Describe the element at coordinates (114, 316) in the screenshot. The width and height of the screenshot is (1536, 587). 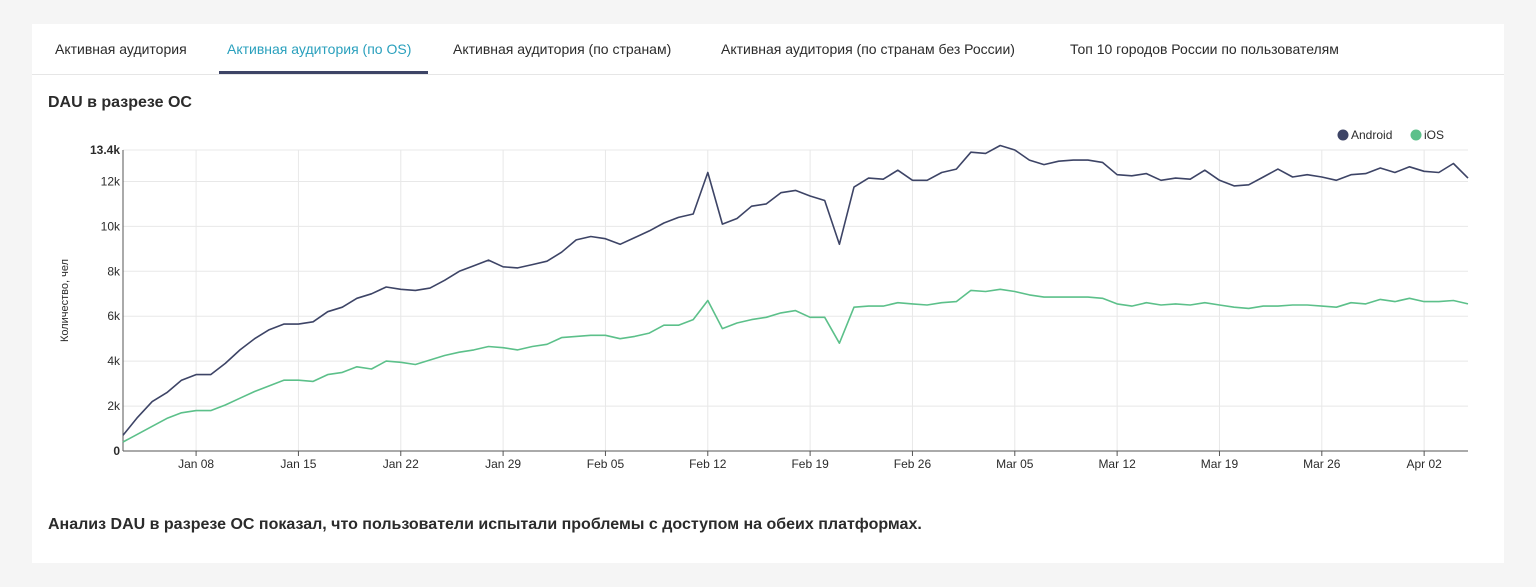
I see `y-tick-label: 6k` at that location.